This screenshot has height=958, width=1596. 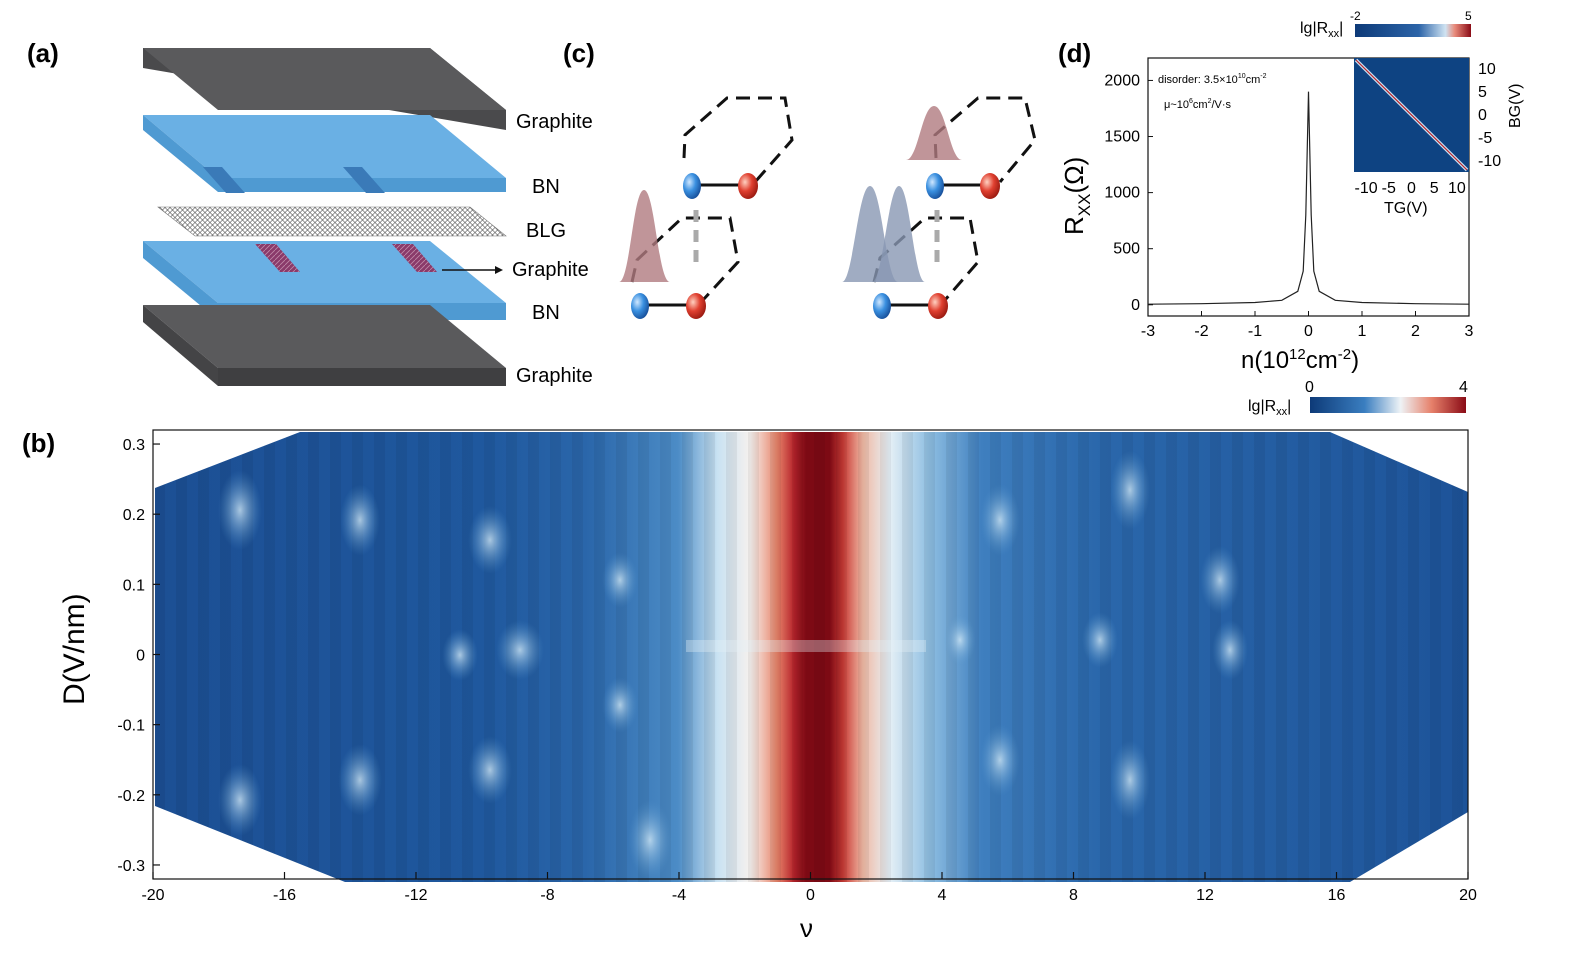 What do you see at coordinates (1076, 196) in the screenshot?
I see `plot-d-ylabel: RXX(Ω)` at bounding box center [1076, 196].